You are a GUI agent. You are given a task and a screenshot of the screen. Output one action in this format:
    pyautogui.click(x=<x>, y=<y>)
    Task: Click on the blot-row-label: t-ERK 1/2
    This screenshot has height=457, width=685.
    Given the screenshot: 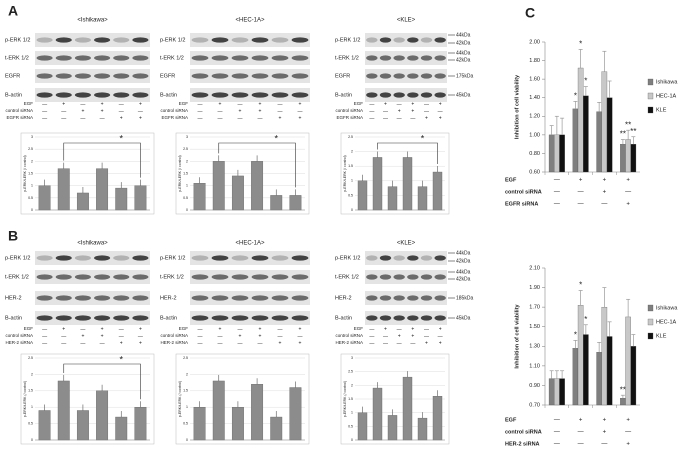 What is the action you would take?
    pyautogui.click(x=17, y=58)
    